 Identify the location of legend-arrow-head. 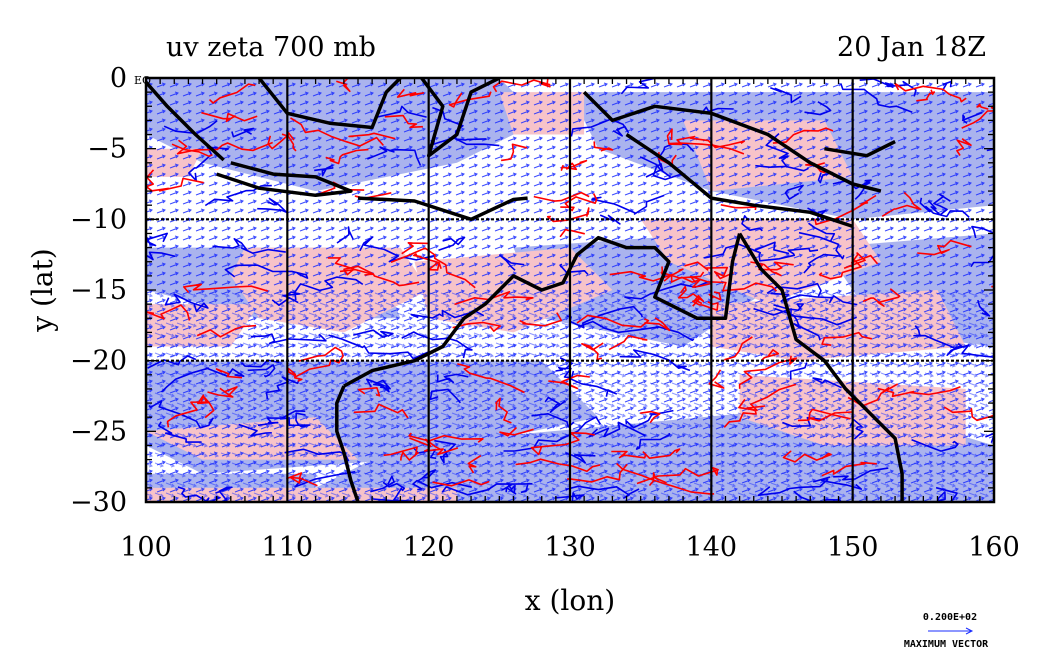
(969, 631).